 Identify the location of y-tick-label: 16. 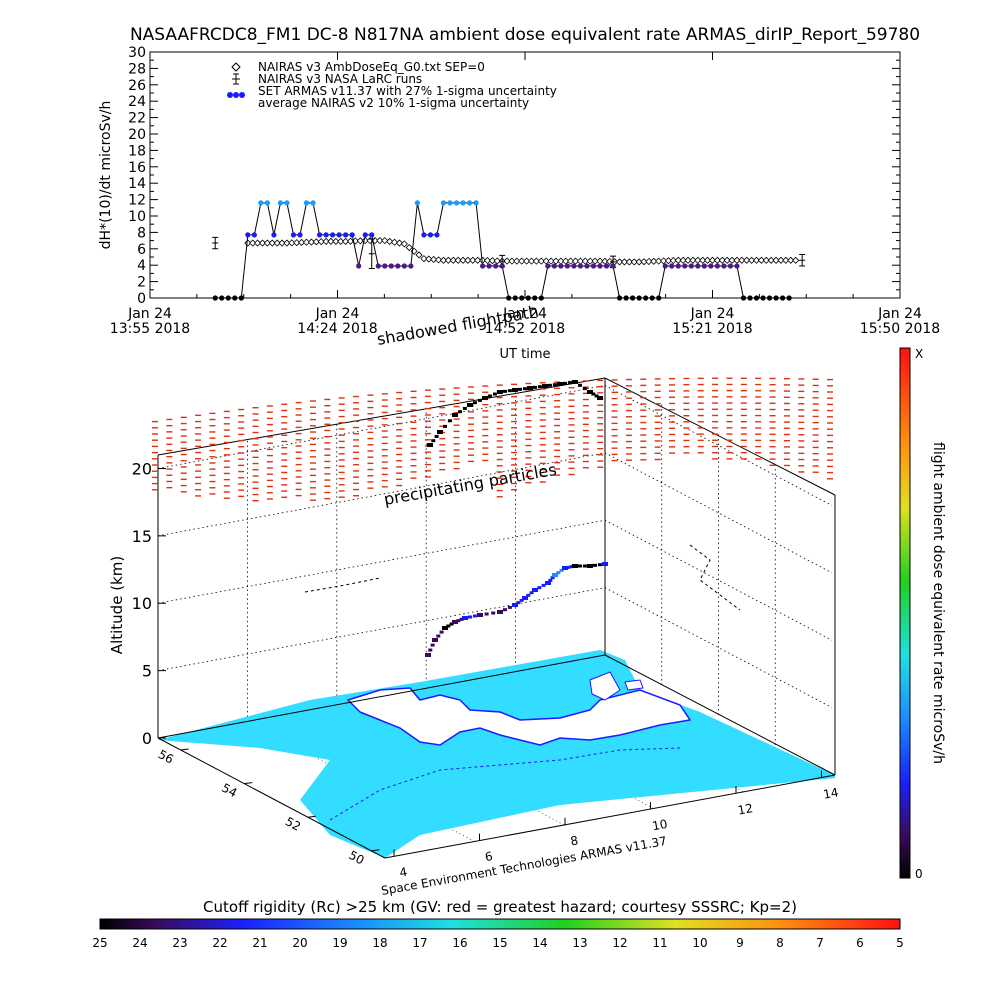
(137, 168).